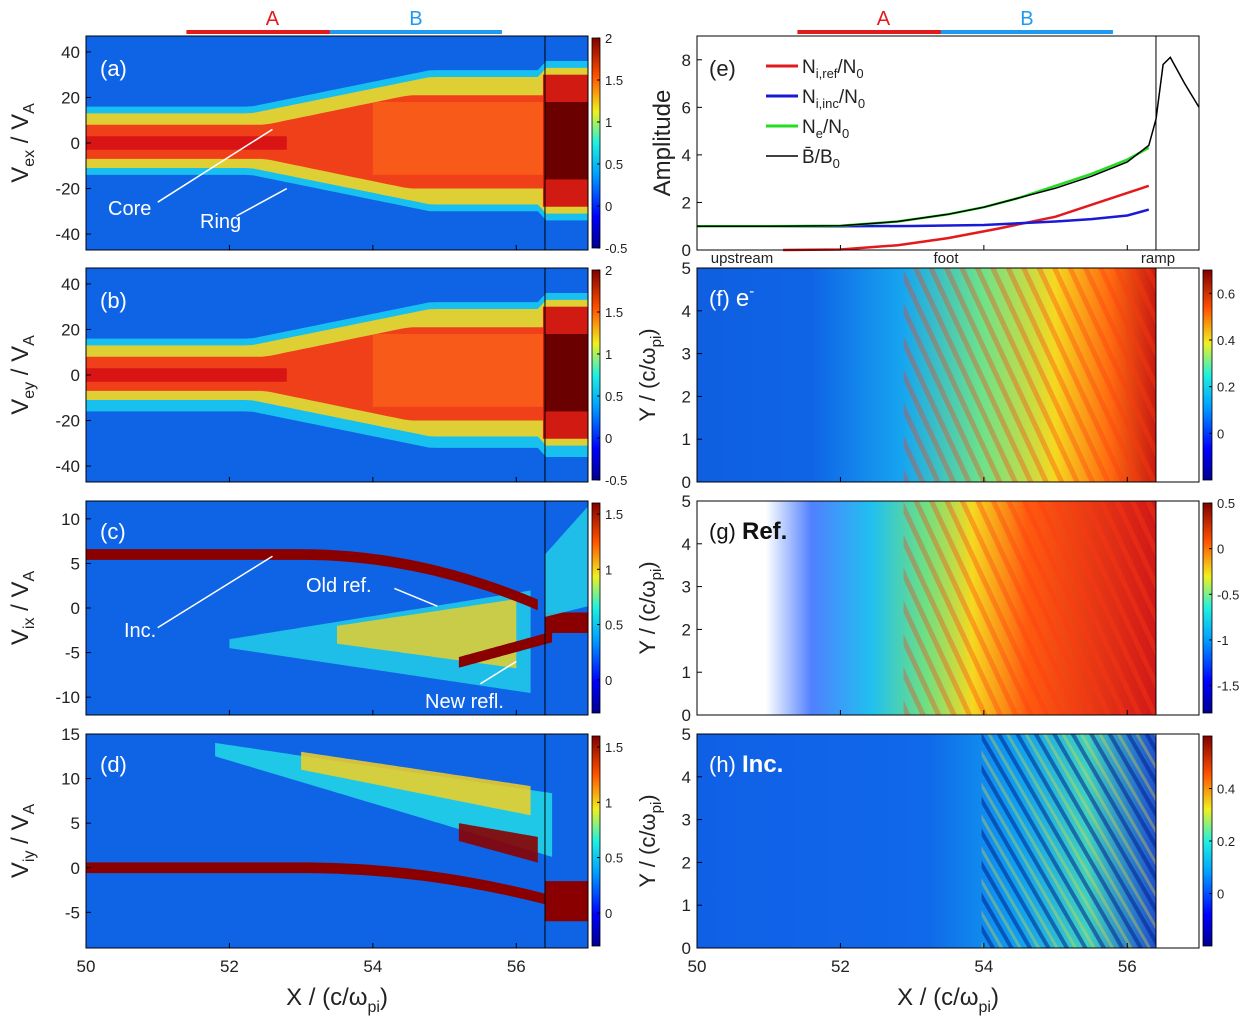  I want to click on annotation-old-ref: Old ref., so click(339, 586).